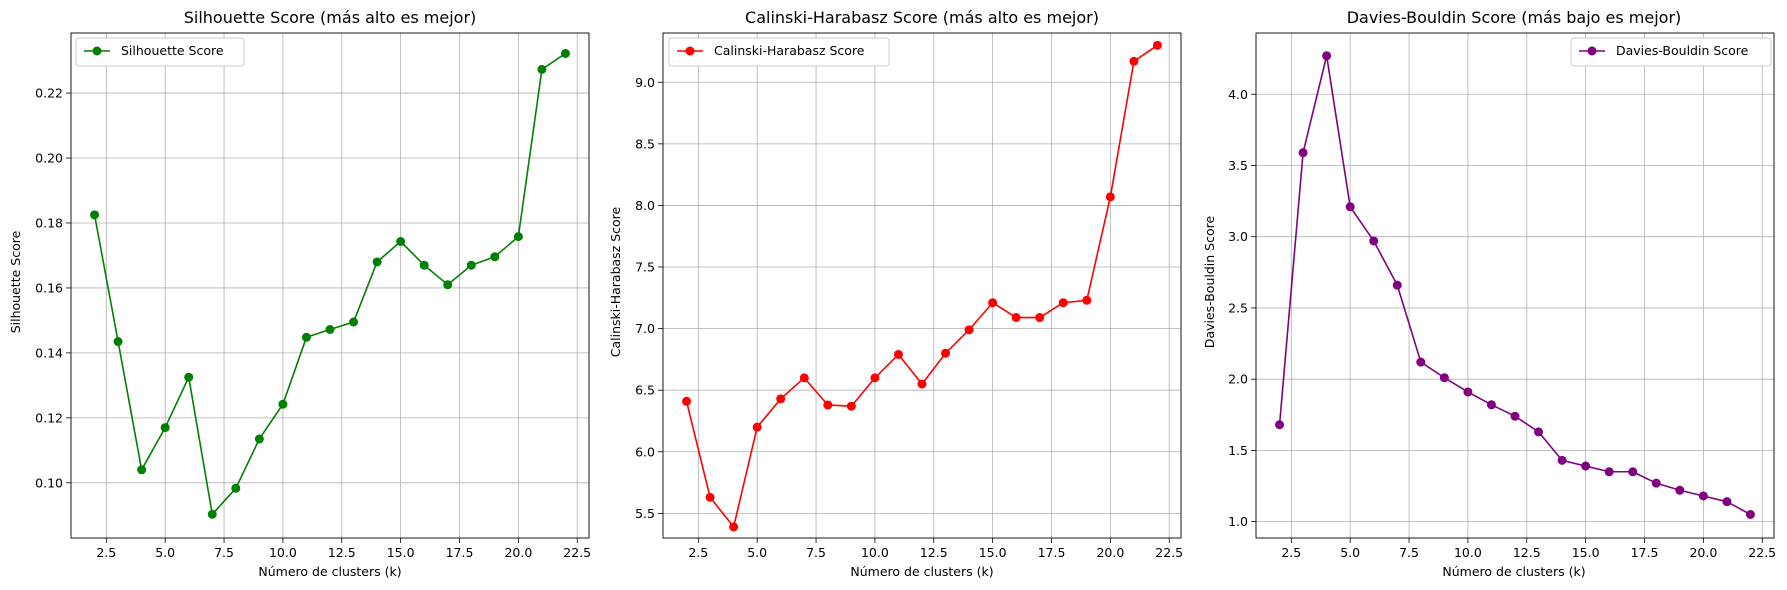 This screenshot has width=1787, height=590. Describe the element at coordinates (1238, 165) in the screenshot. I see `y-tick-label: 3.5` at that location.